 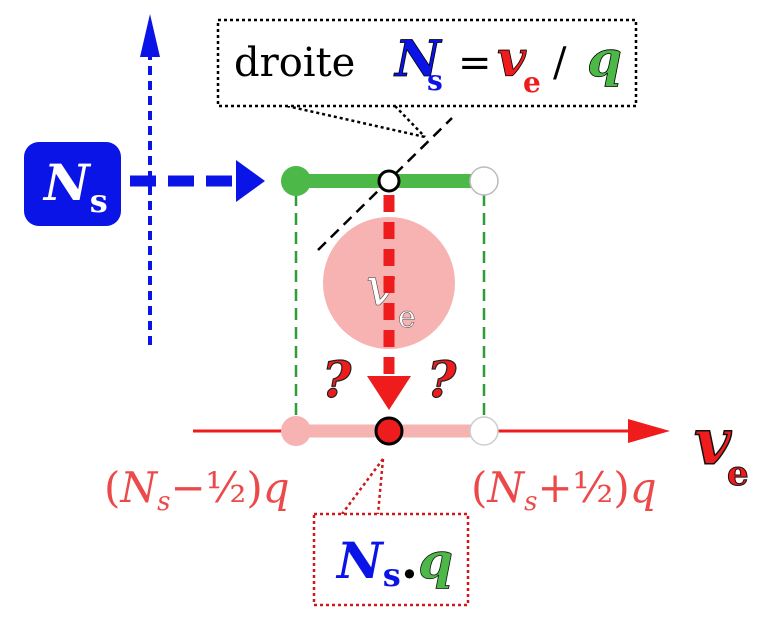 I want to click on ns-horizontal-arrow-head-icon, so click(x=250, y=181).